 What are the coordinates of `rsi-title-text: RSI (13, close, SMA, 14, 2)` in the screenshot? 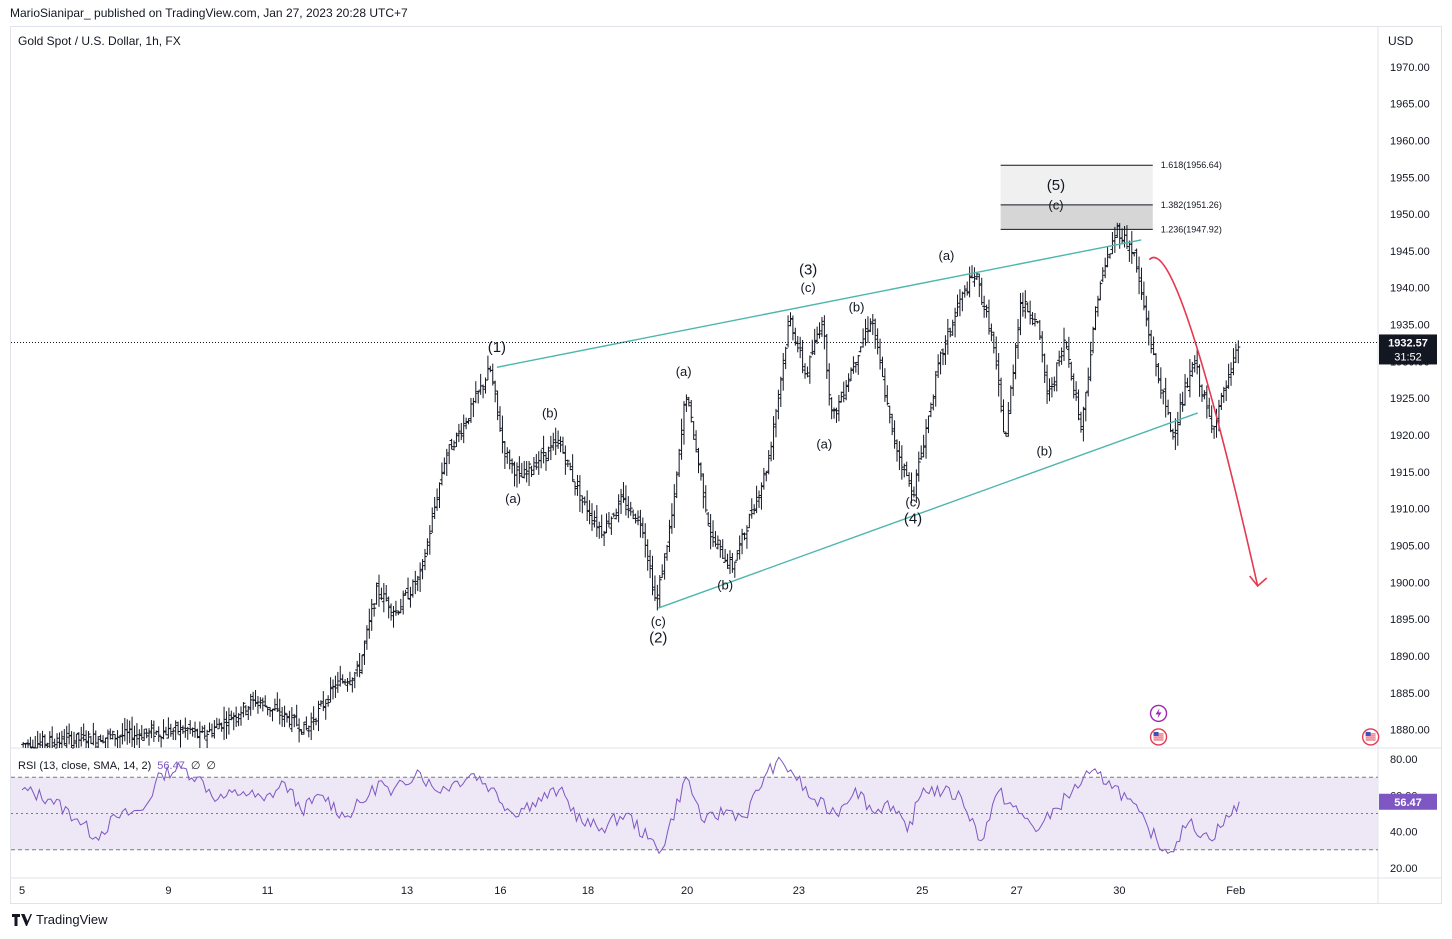 It's located at (84, 766).